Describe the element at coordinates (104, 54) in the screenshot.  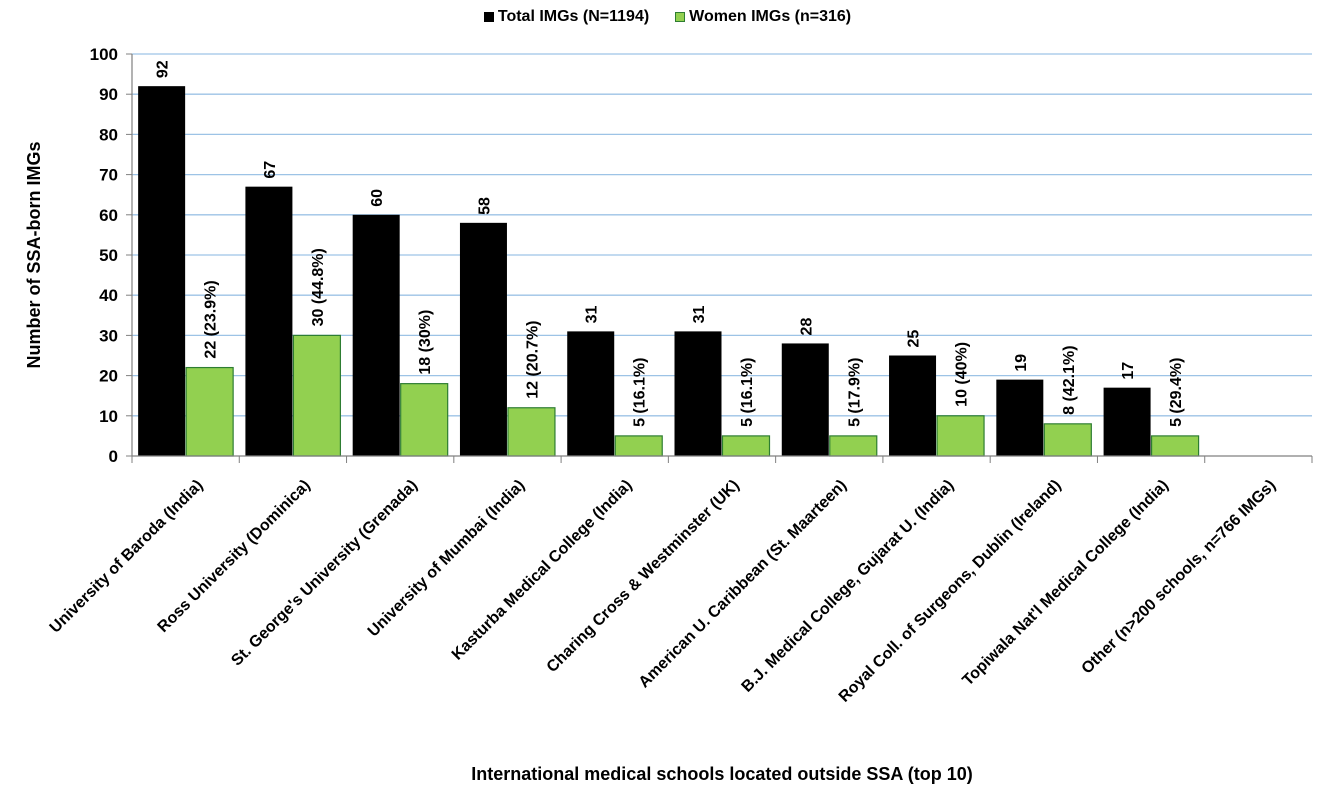
I see `y-tick-label: 100` at that location.